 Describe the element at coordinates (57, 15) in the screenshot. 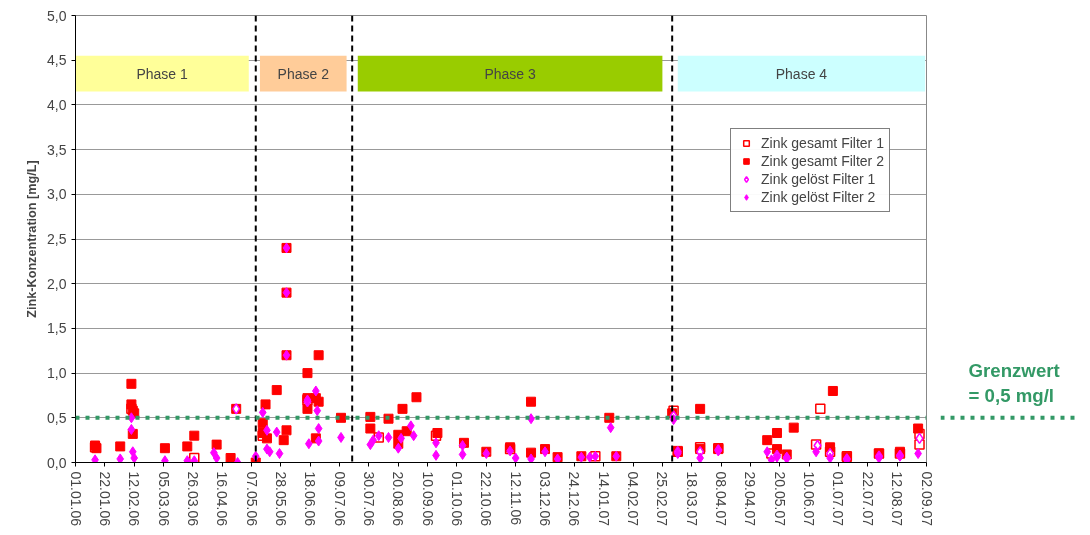

I see `y-tick-label: 5,0` at that location.